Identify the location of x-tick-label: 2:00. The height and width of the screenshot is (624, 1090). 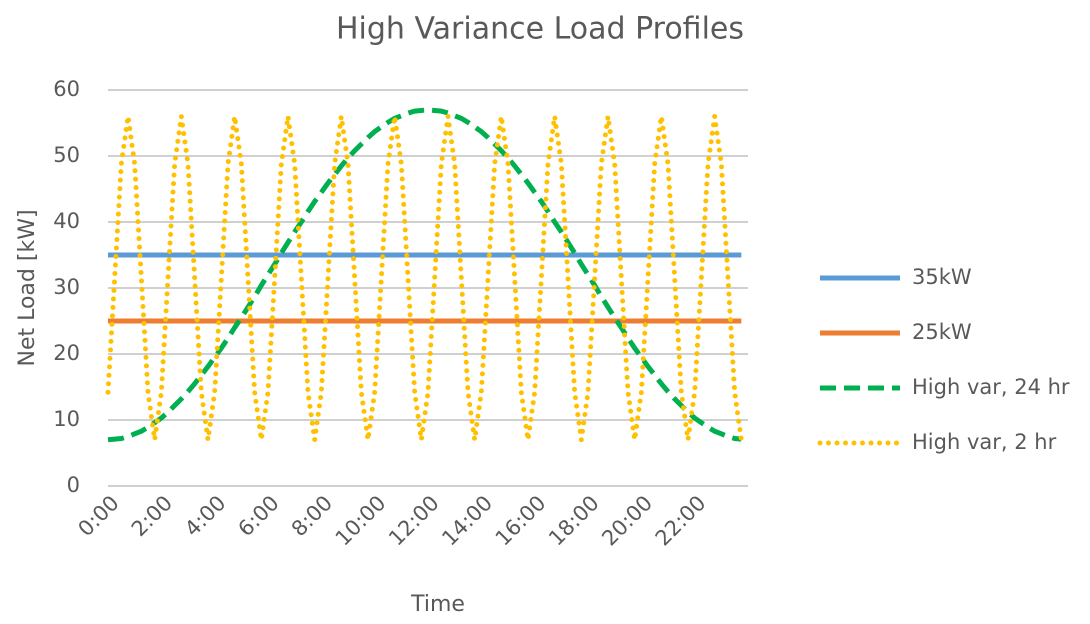
(152, 516).